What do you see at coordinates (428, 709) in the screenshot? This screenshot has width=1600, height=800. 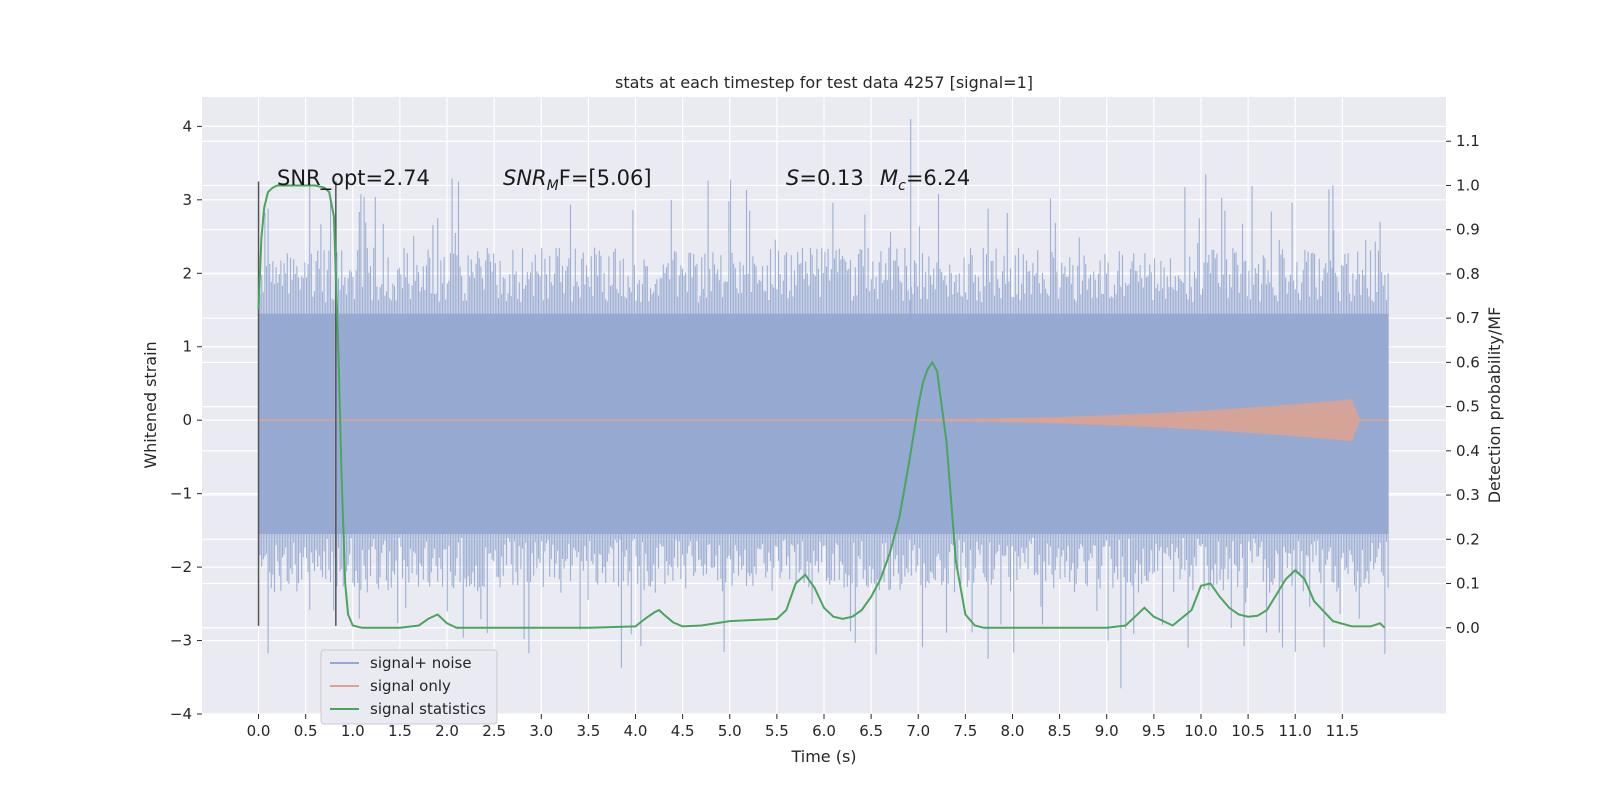 I see `legend-label-stats: signal statistics` at bounding box center [428, 709].